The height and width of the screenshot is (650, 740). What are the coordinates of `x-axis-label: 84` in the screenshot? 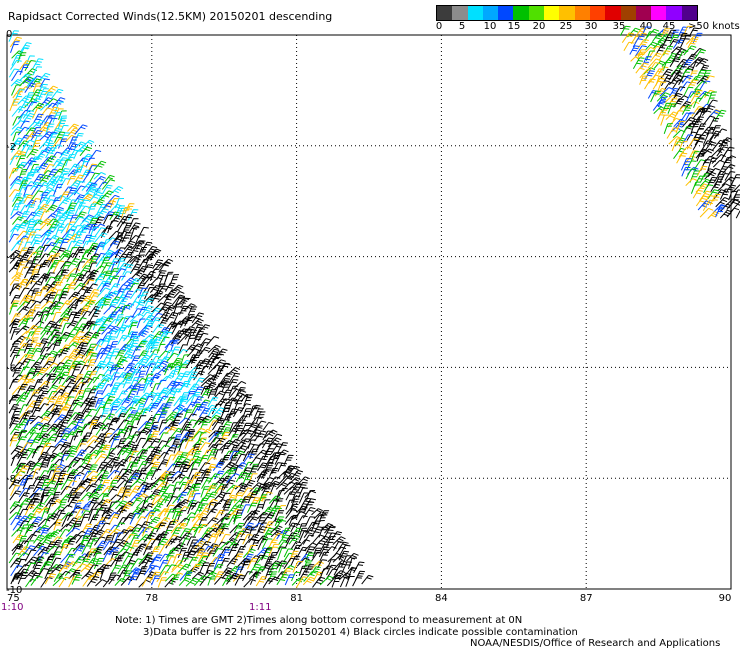 It's located at (441, 598).